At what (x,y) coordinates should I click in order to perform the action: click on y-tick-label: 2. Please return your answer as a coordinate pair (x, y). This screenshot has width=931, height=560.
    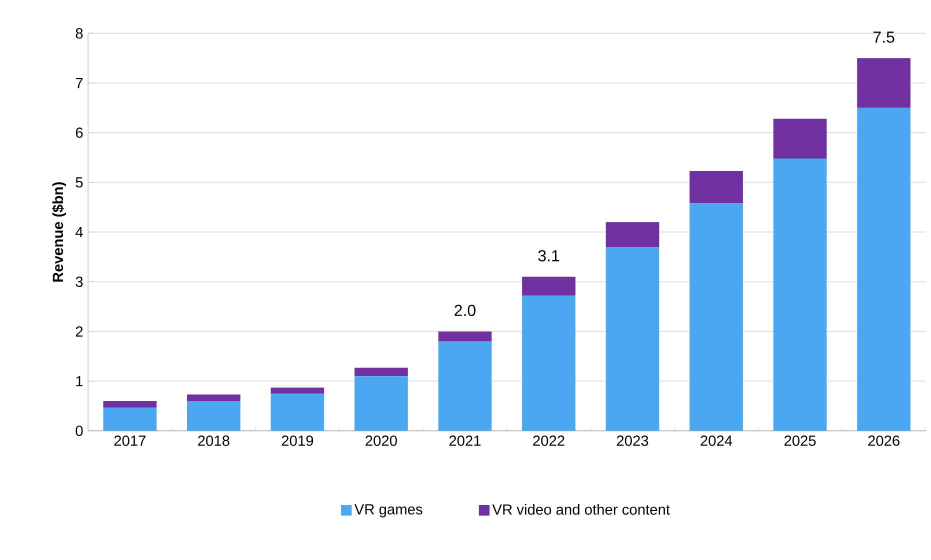
    Looking at the image, I should click on (79, 331).